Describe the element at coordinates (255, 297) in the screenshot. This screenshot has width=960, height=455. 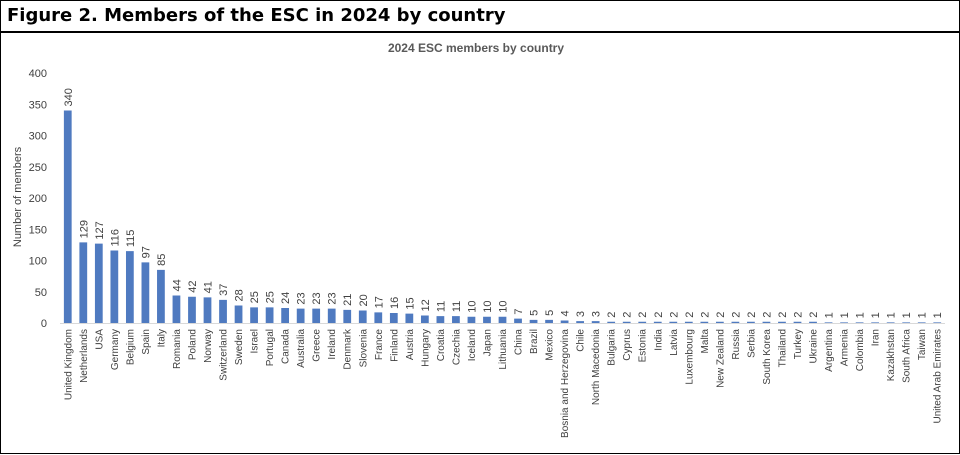
I see `data-label: 25` at that location.